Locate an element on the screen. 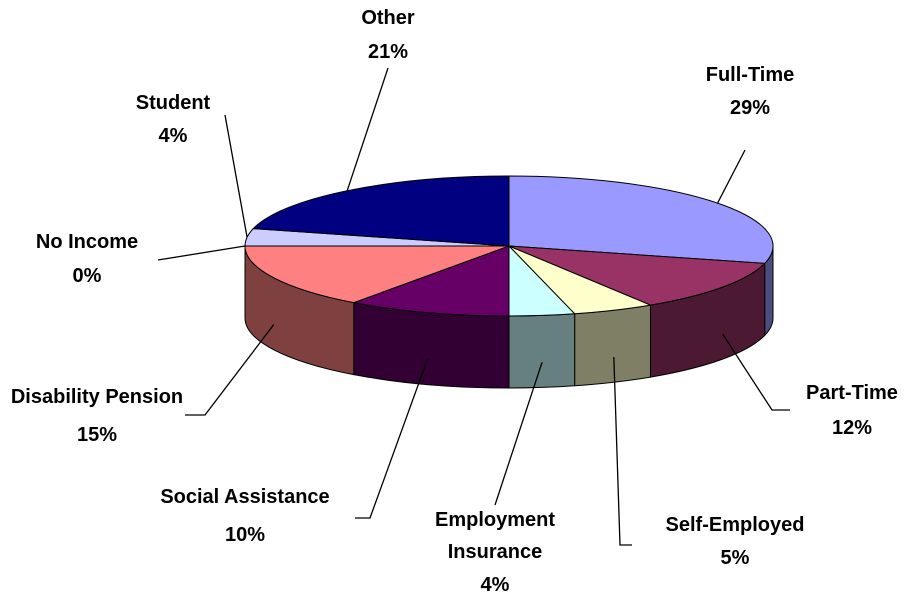 This screenshot has width=917, height=600. category-label: Employment Insurance is located at coordinates (495, 536).